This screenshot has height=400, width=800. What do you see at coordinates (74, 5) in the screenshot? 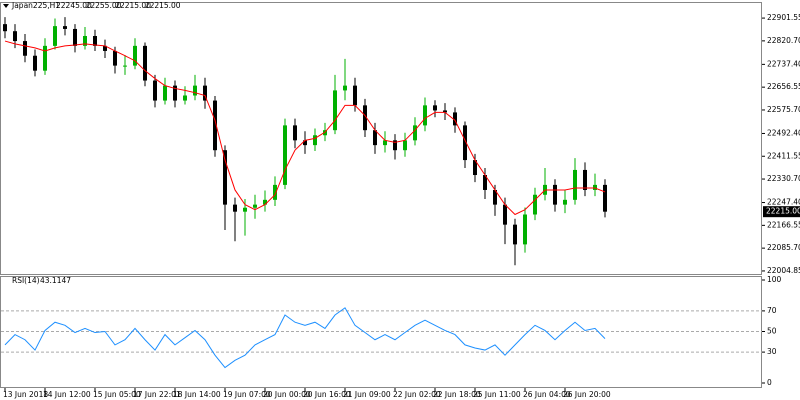
I see `header-value: 22245.00` at bounding box center [74, 5].